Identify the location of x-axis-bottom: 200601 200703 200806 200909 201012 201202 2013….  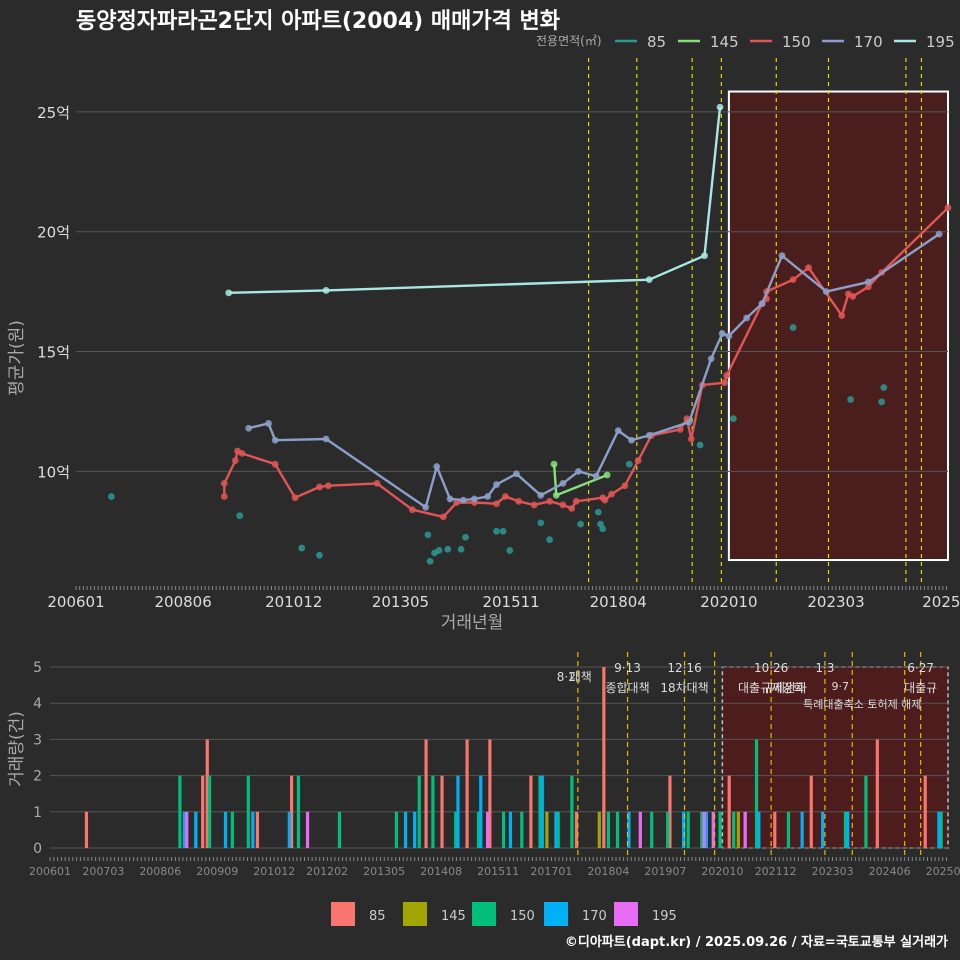
(494, 867).